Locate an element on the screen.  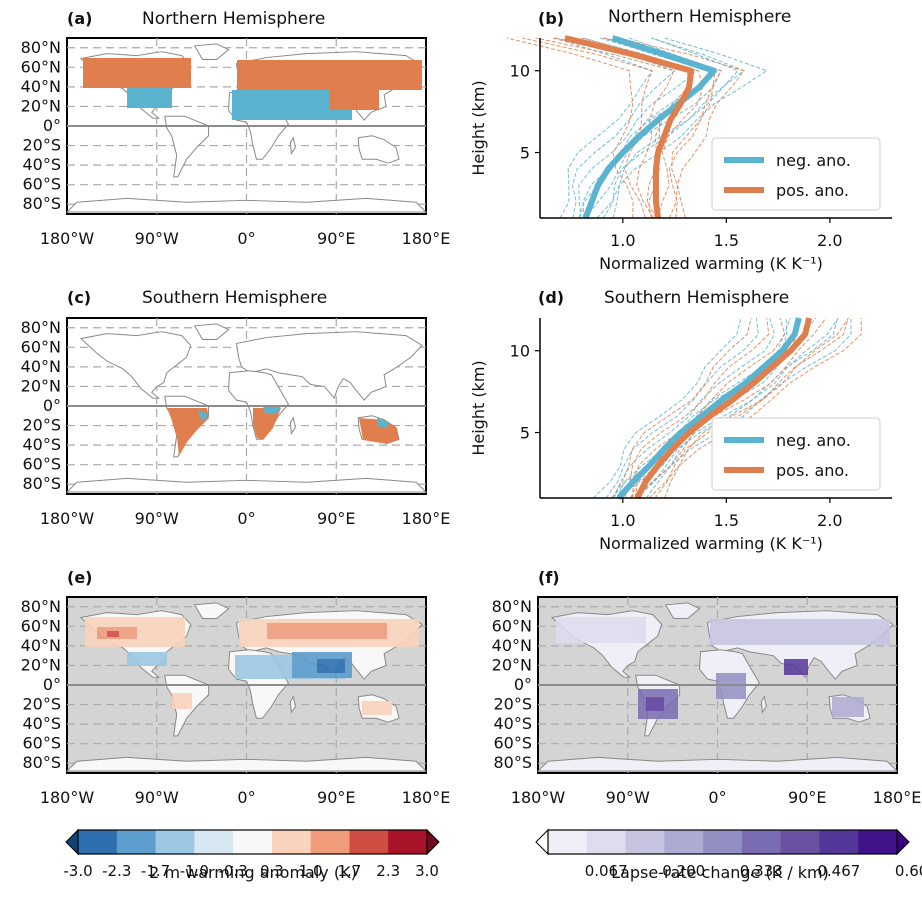
panel-e: (e) is located at coordinates (246, 671).